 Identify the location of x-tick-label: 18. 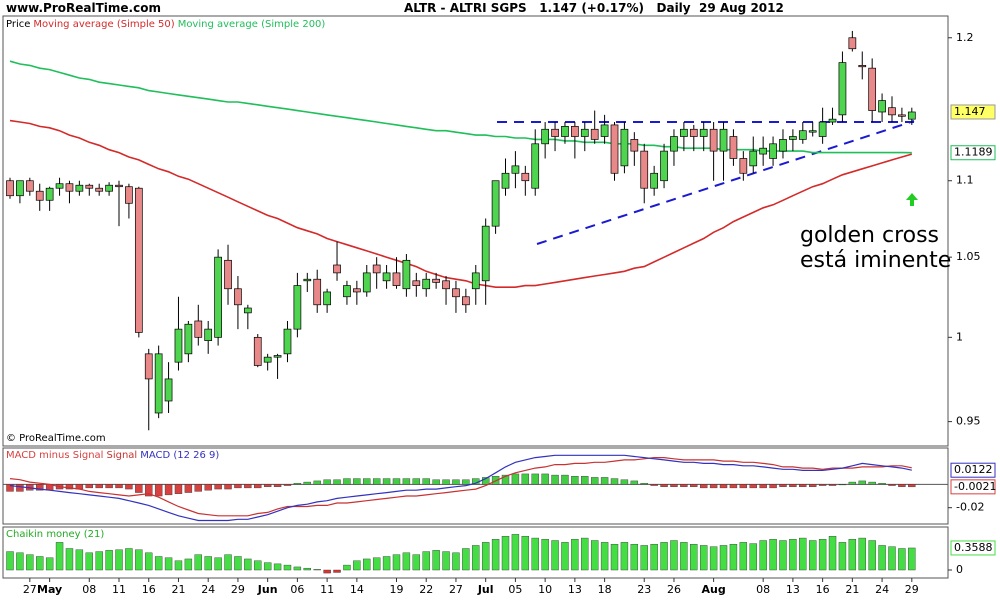
(605, 589).